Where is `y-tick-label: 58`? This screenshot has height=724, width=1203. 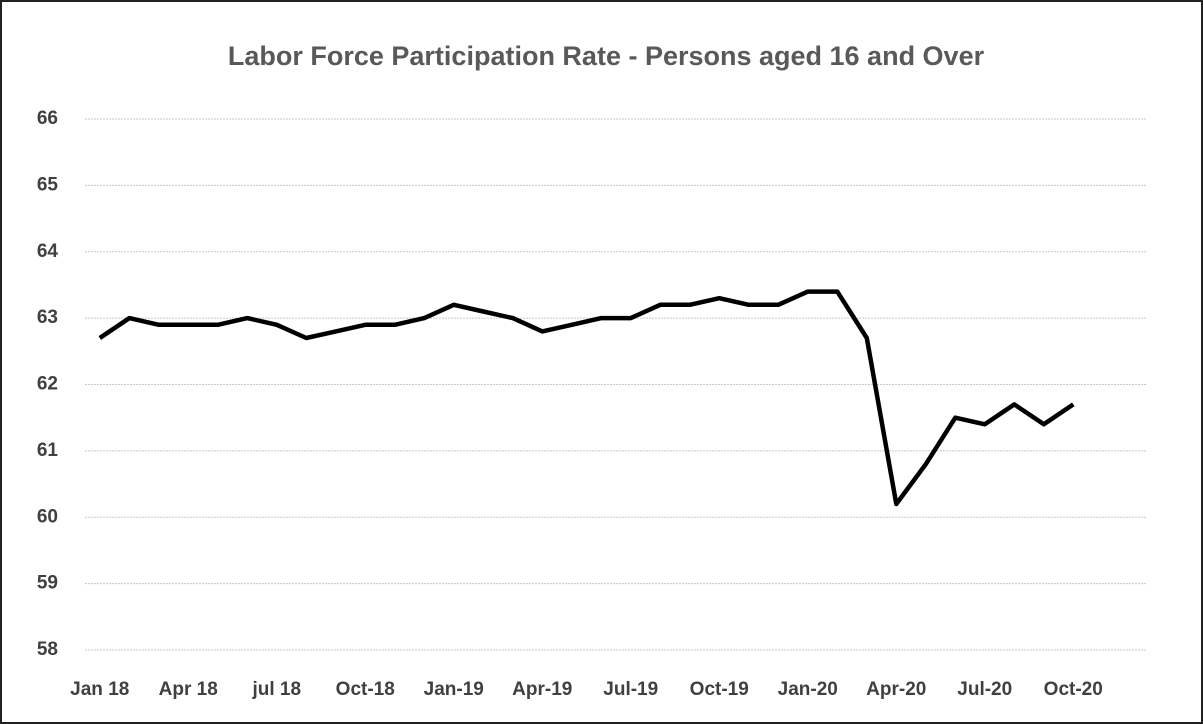
y-tick-label: 58 is located at coordinates (47, 649).